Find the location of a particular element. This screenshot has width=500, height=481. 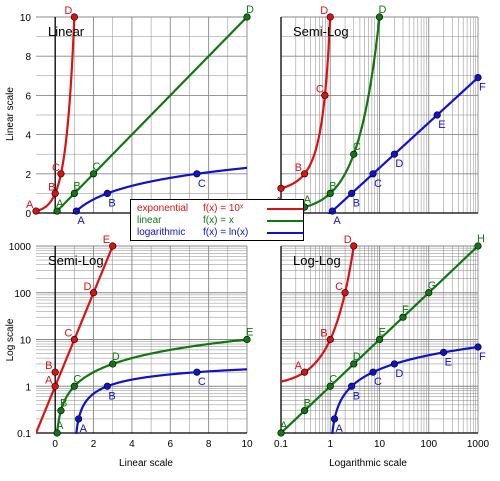

legend-formula: f(x) = 10ˣ is located at coordinates (223, 208).